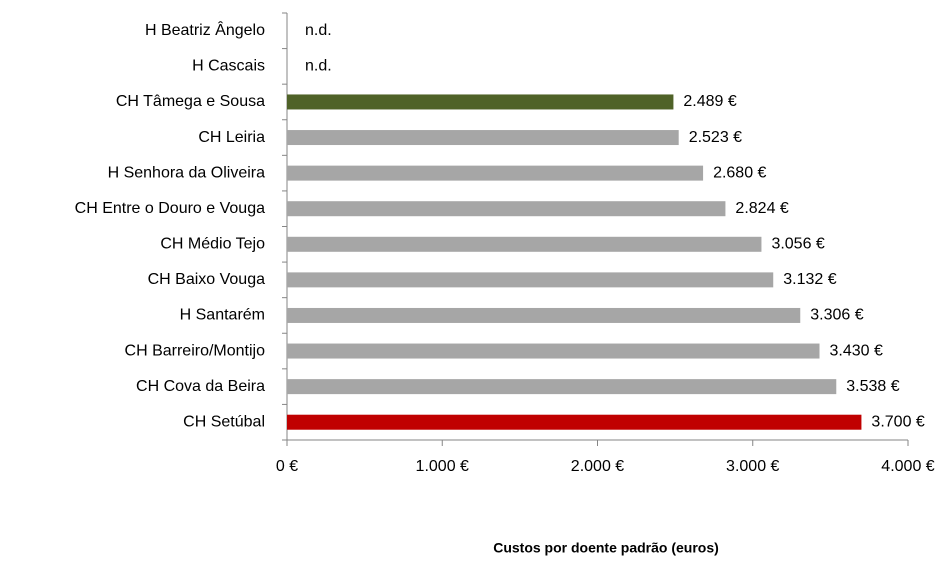 The image size is (949, 565). Describe the element at coordinates (739, 172) in the screenshot. I see `value-label: 2.680 €` at that location.